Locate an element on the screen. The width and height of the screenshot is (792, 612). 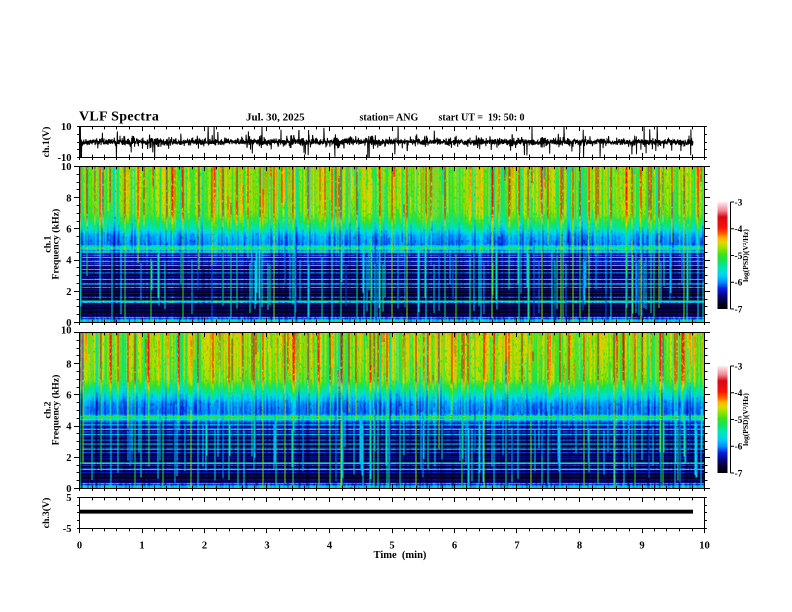
svg-text: 9 is located at coordinates (641, 546).